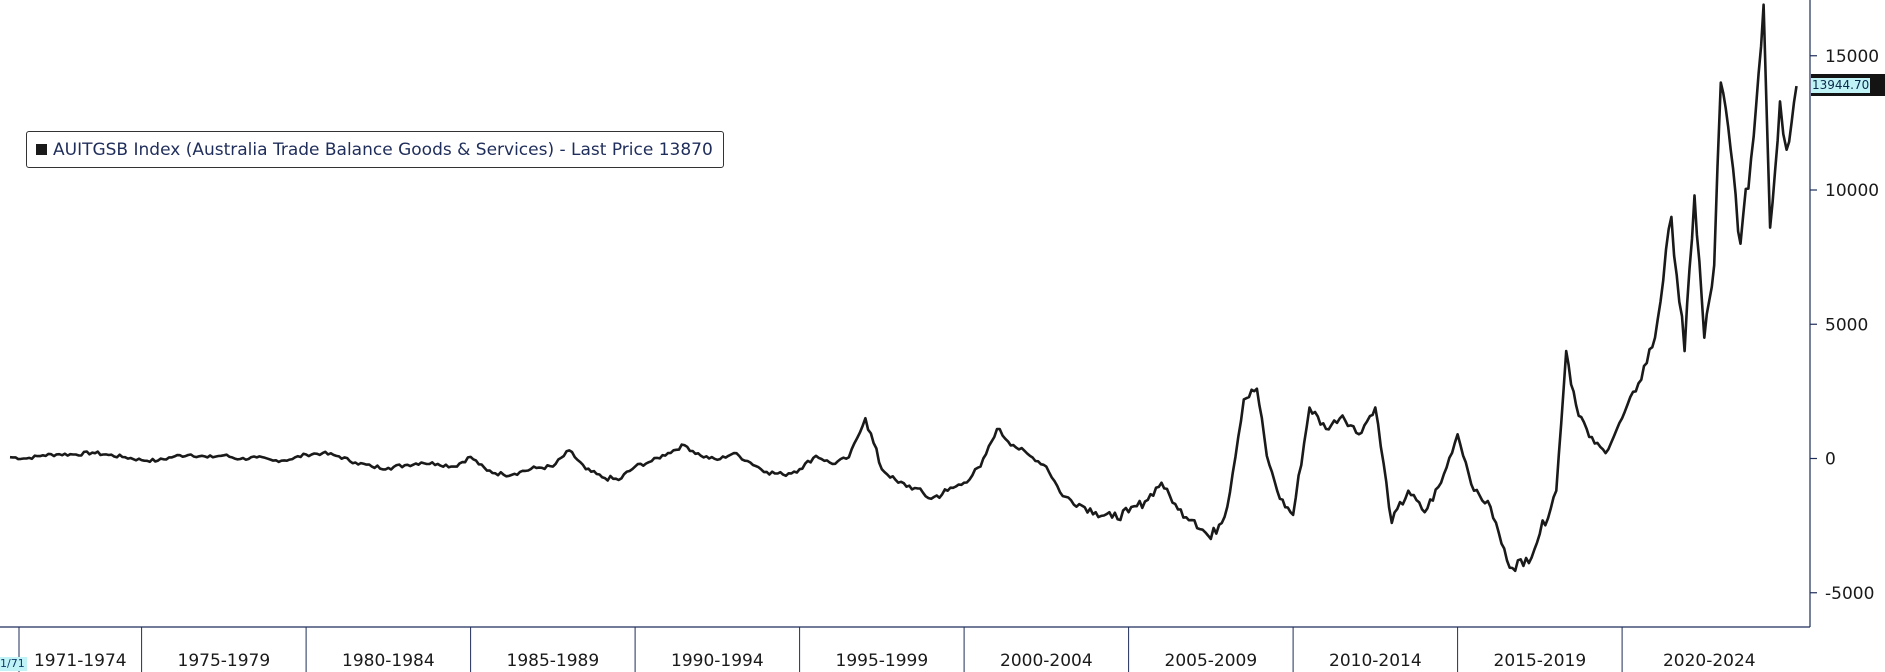 Image resolution: width=1885 pixels, height=672 pixels. What do you see at coordinates (13, 664) in the screenshot?
I see `start-date-label: 1/71` at bounding box center [13, 664].